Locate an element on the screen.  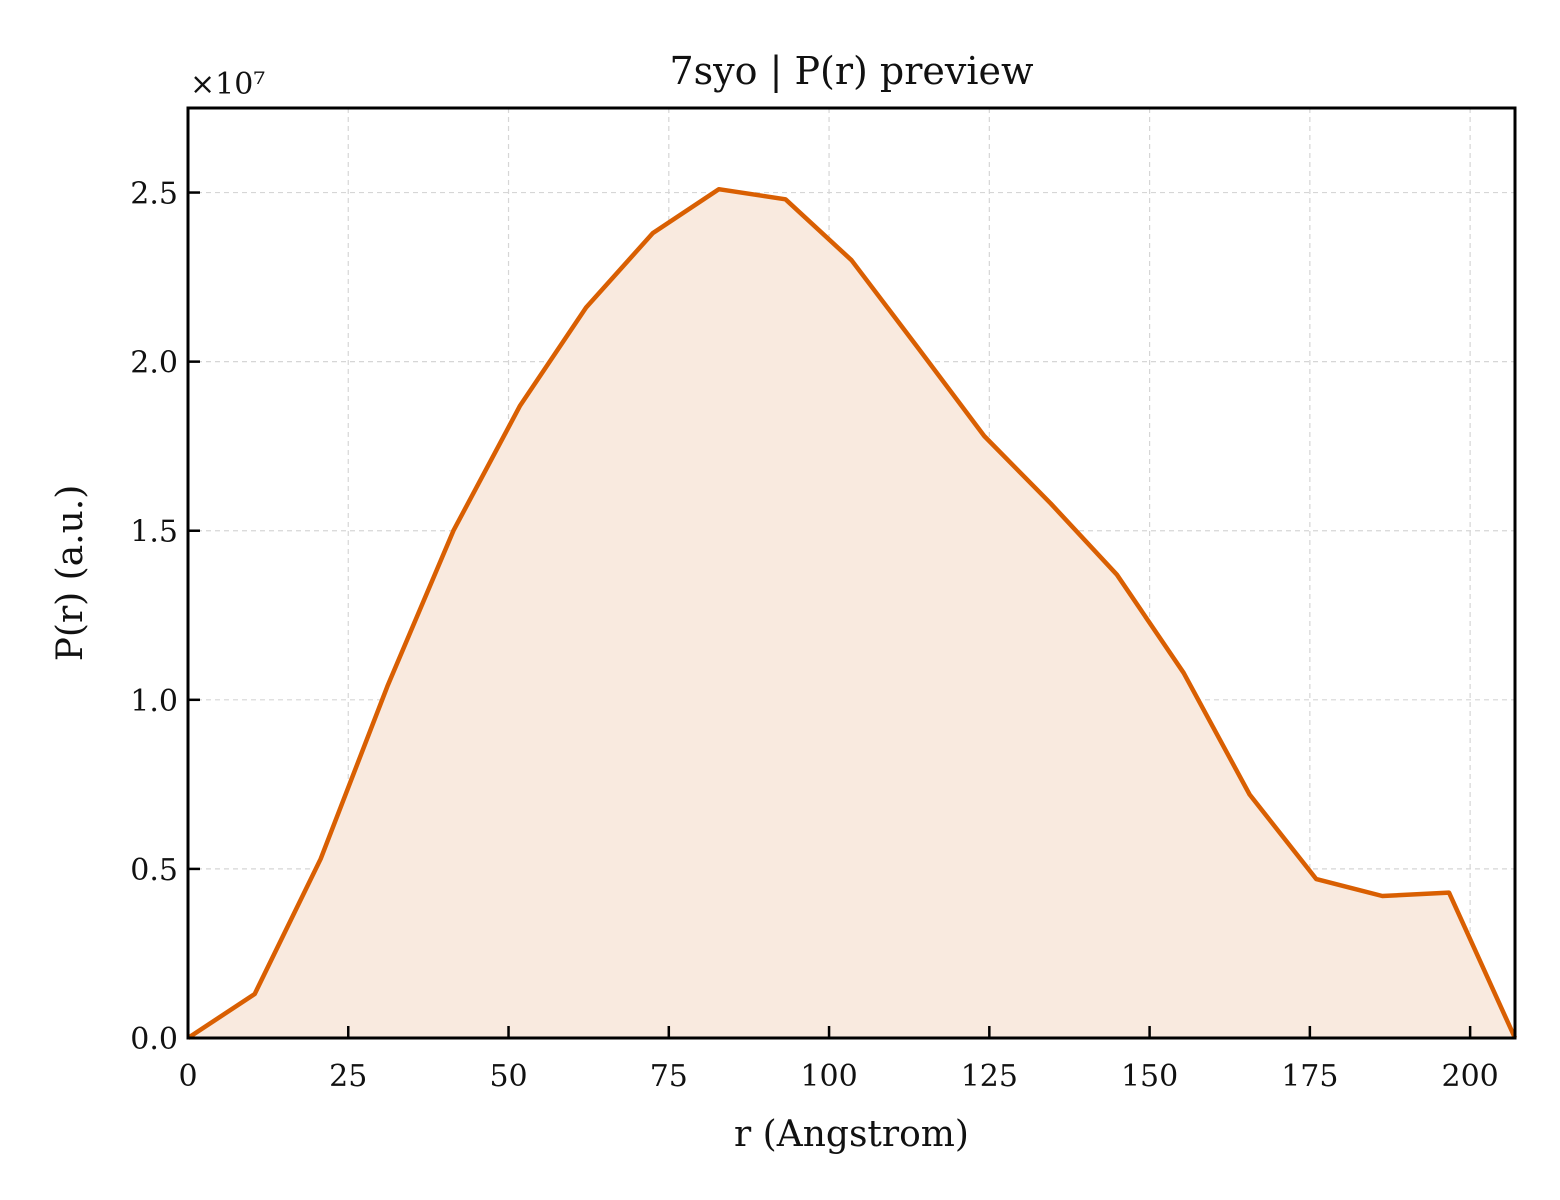
x-tick-label-7: 175 is located at coordinates (1309, 1076).